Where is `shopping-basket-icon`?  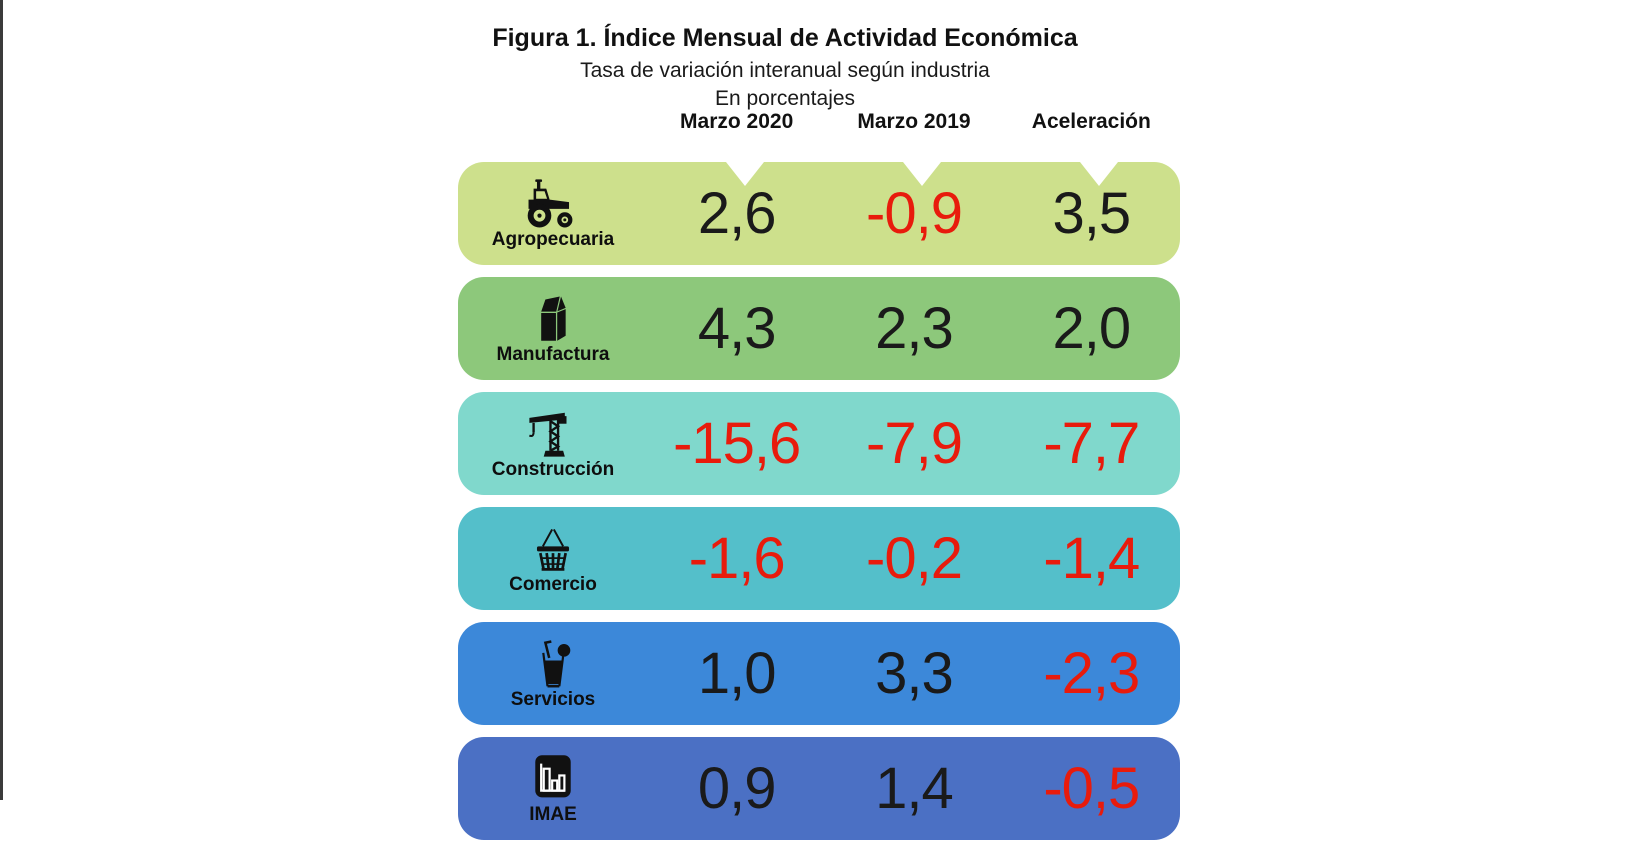 shopping-basket-icon is located at coordinates (553, 549).